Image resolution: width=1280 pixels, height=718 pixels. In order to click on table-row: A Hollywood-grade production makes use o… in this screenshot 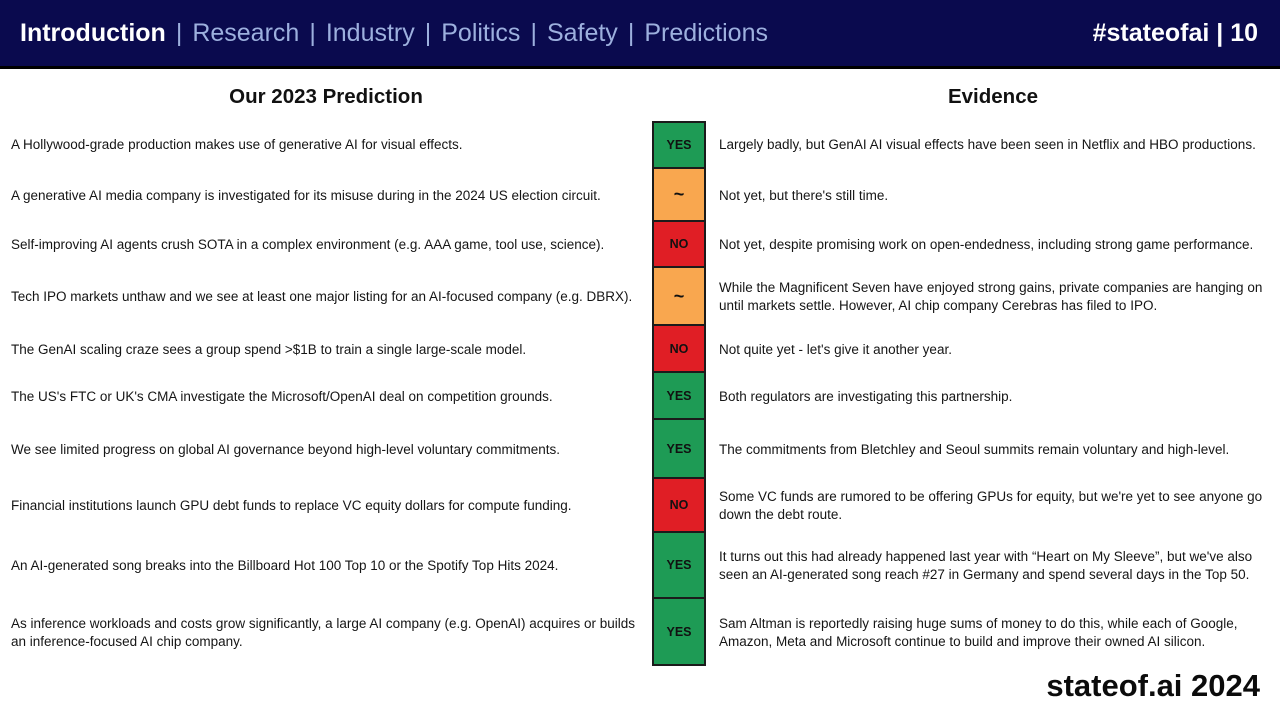, I will do `click(640, 145)`.